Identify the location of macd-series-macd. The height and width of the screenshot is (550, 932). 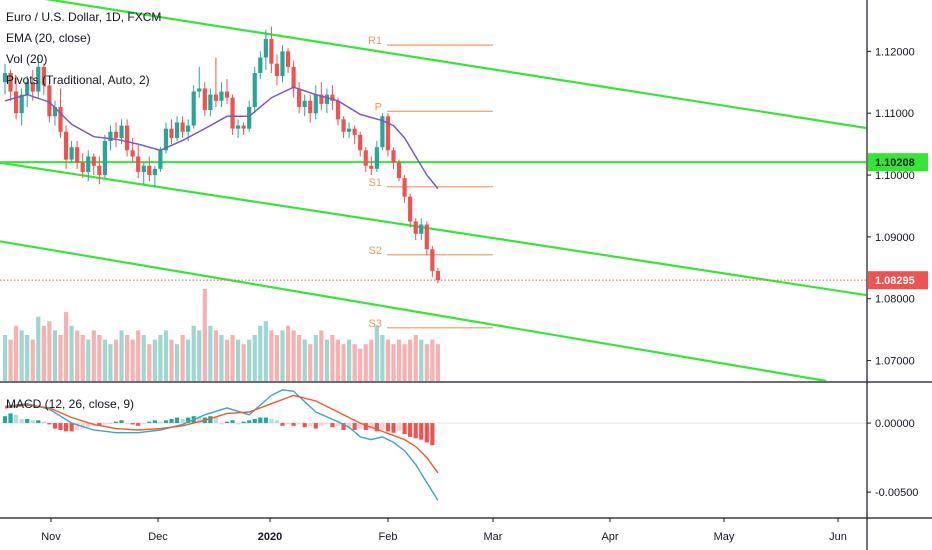
(221, 445).